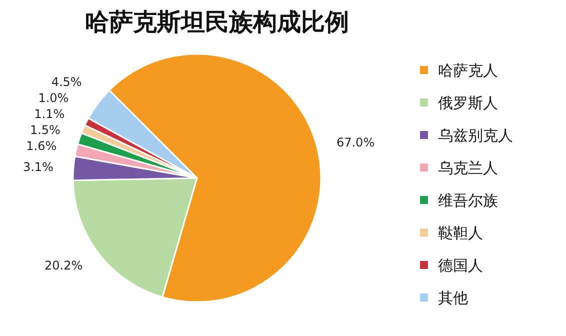  What do you see at coordinates (460, 233) in the screenshot?
I see `legend-label: 鞑靼人` at bounding box center [460, 233].